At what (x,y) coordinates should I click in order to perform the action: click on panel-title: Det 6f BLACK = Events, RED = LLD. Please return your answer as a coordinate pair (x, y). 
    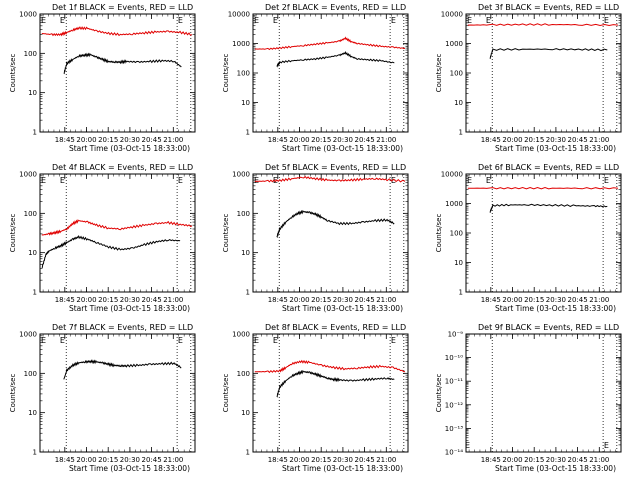
    Looking at the image, I should click on (548, 167).